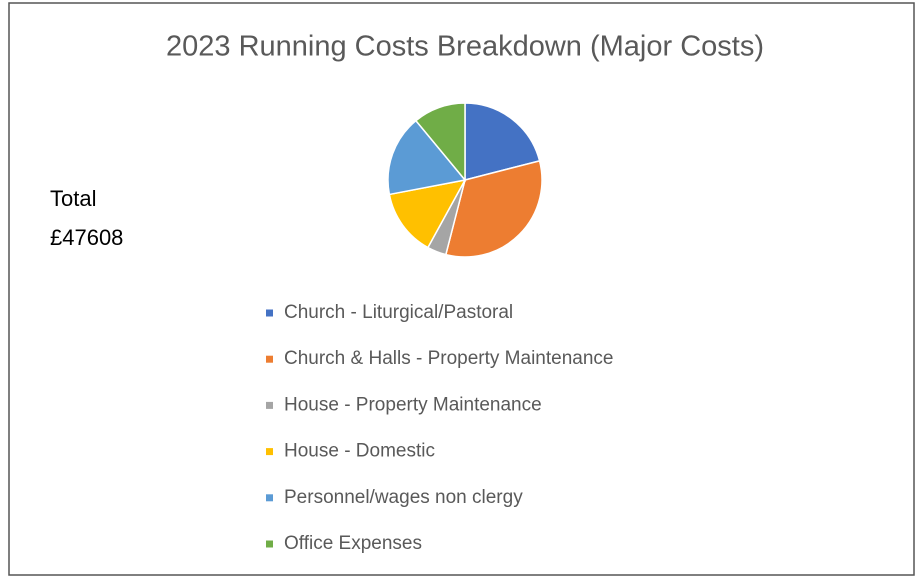 The image size is (917, 579). I want to click on annotation: £47608, so click(86, 237).